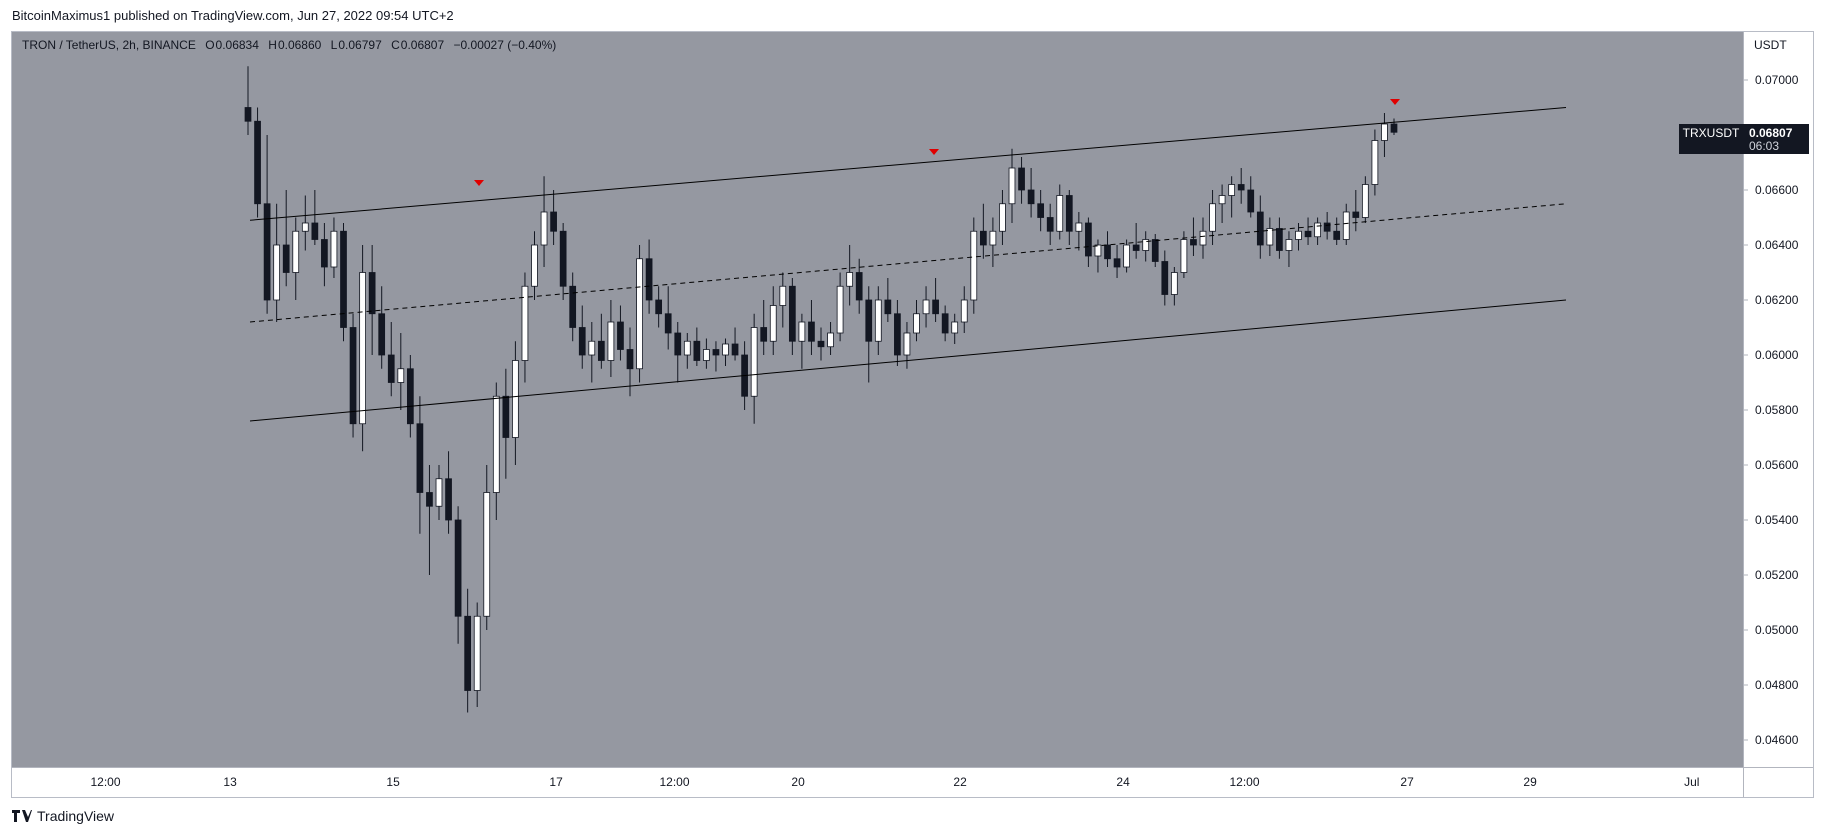 The height and width of the screenshot is (836, 1824). I want to click on time-tick-label: 24, so click(1123, 782).